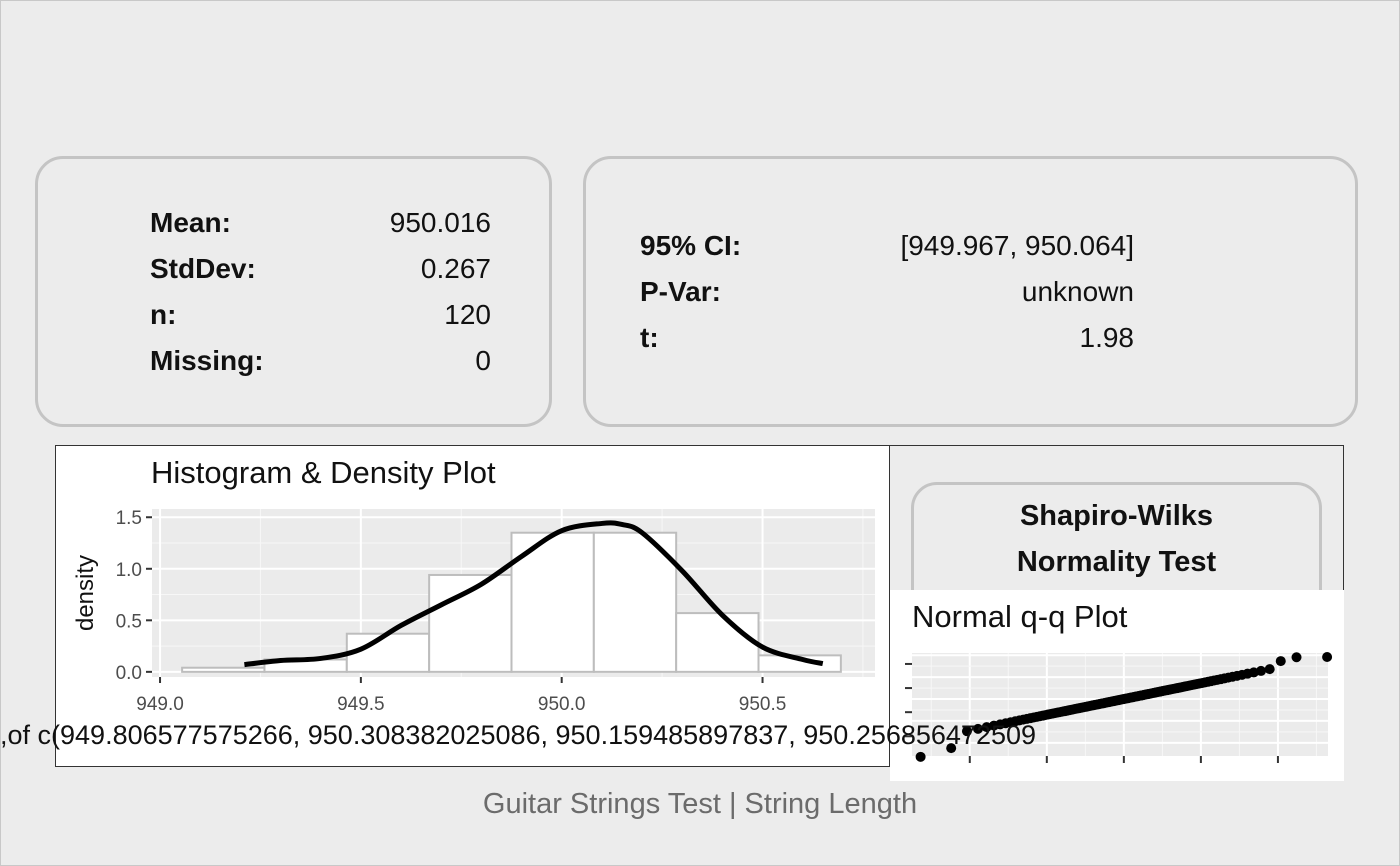 The image size is (1400, 866). Describe the element at coordinates (763, 704) in the screenshot. I see `x-tick-label: 950.5` at that location.